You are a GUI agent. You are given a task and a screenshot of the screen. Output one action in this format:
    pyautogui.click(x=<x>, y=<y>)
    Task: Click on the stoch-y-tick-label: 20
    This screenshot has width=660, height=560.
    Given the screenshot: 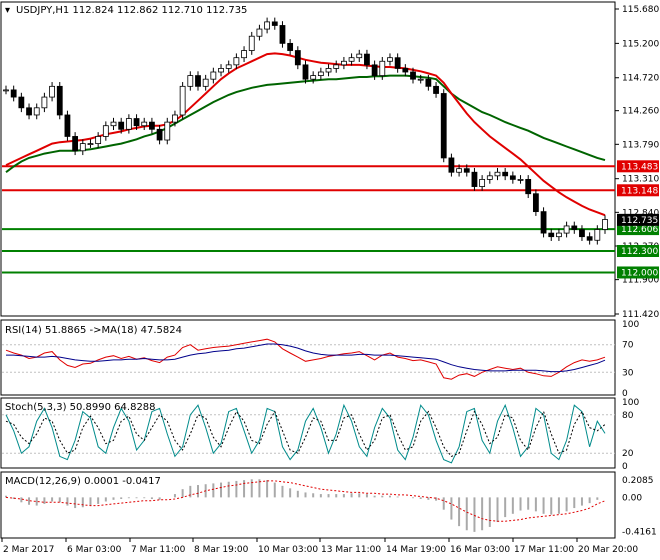 What is the action you would take?
    pyautogui.click(x=628, y=454)
    